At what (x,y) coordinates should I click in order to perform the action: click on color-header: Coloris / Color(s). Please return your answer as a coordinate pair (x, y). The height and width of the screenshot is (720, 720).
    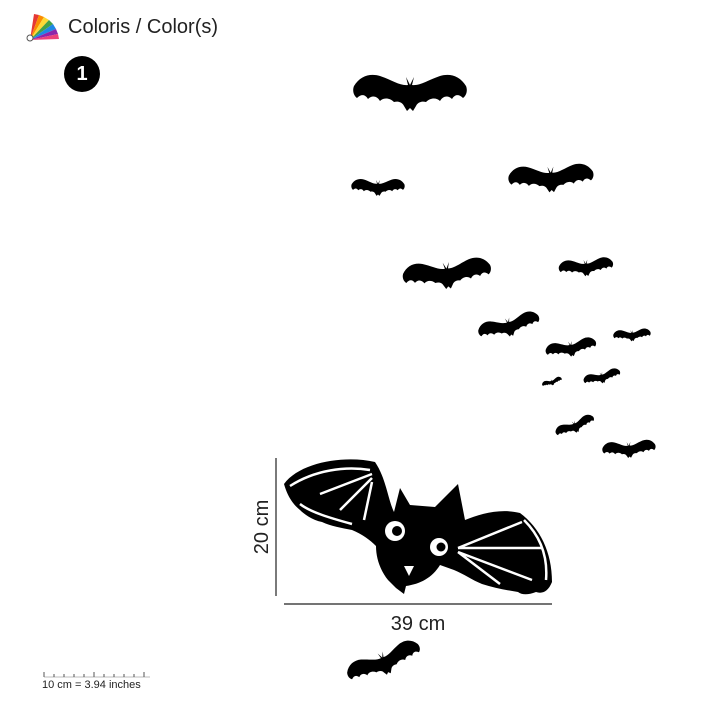
    Looking at the image, I should click on (122, 27).